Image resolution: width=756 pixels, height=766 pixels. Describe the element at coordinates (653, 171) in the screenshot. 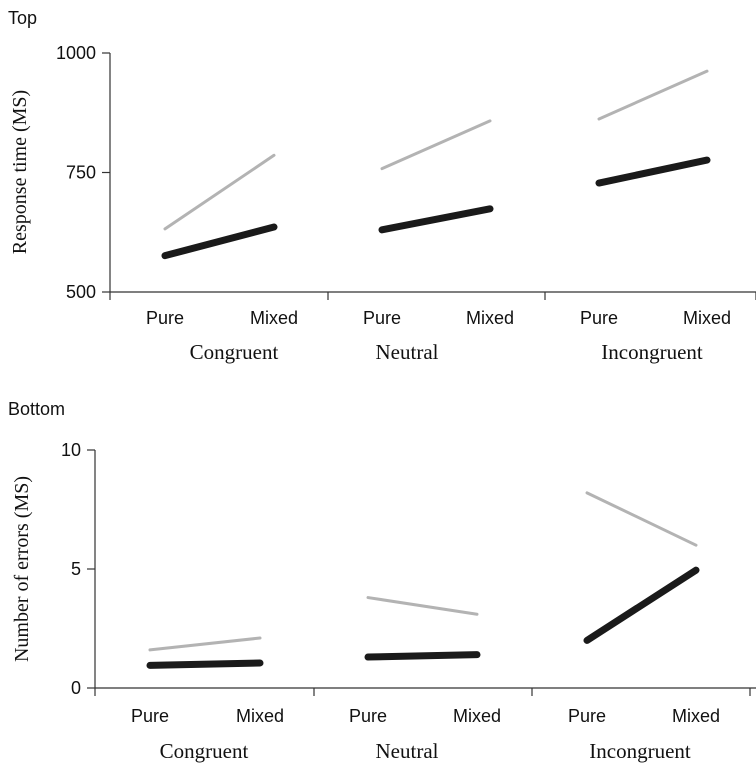

I see `top-series-1-line-incongruent` at that location.